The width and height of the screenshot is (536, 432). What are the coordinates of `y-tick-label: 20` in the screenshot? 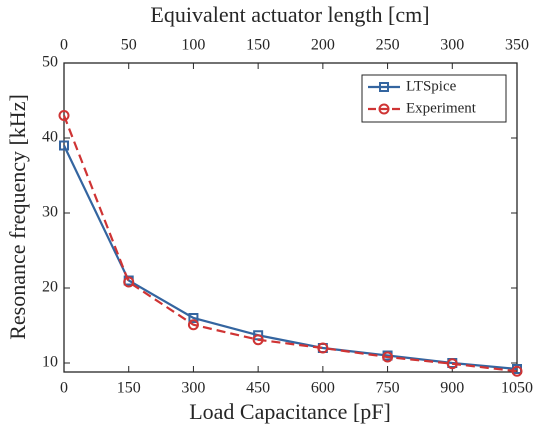 It's located at (50, 287).